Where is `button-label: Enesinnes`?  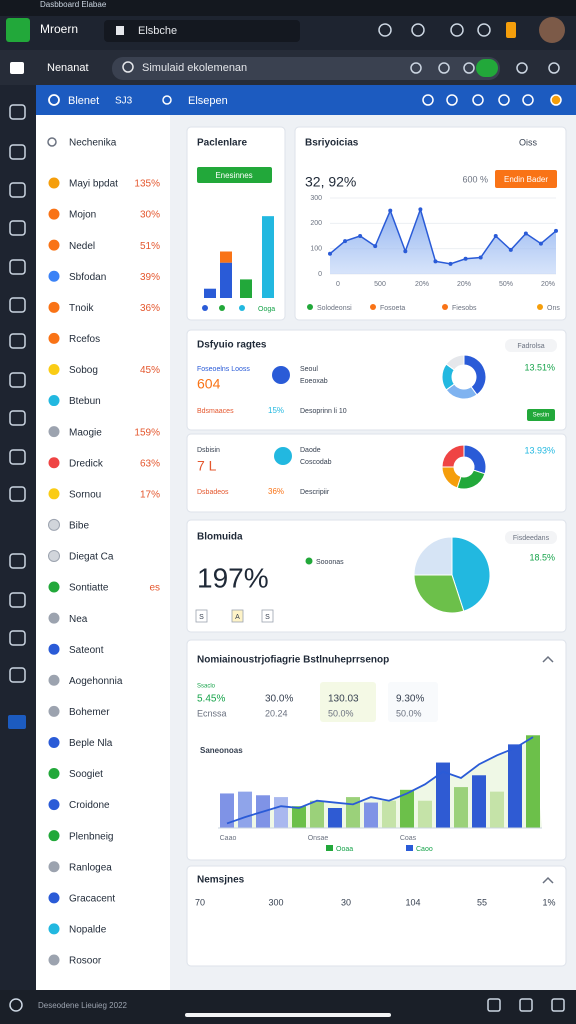
button-label: Enesinnes is located at coordinates (233, 175).